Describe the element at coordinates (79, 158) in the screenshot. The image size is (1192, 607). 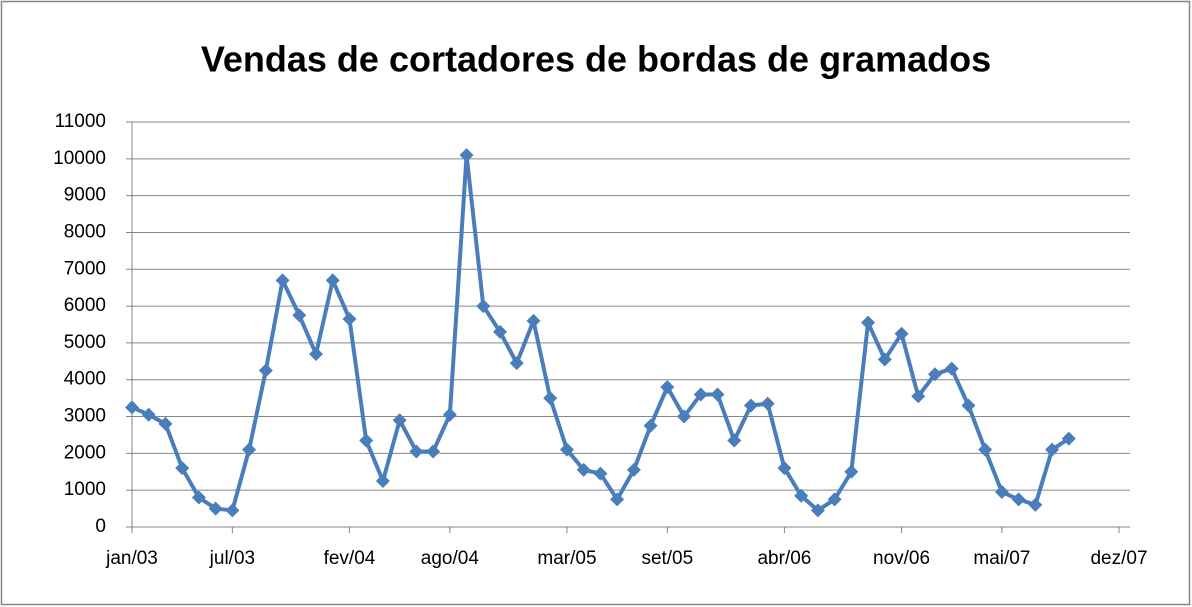
I see `y-tick-label: 10000` at that location.